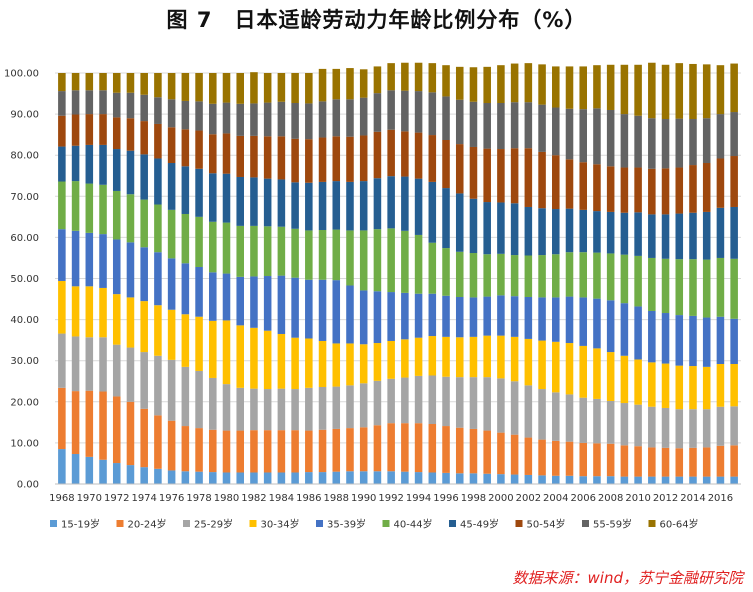  What do you see at coordinates (322, 478) in the screenshot?
I see `bar-segment-15-19岁-1987` at bounding box center [322, 478].